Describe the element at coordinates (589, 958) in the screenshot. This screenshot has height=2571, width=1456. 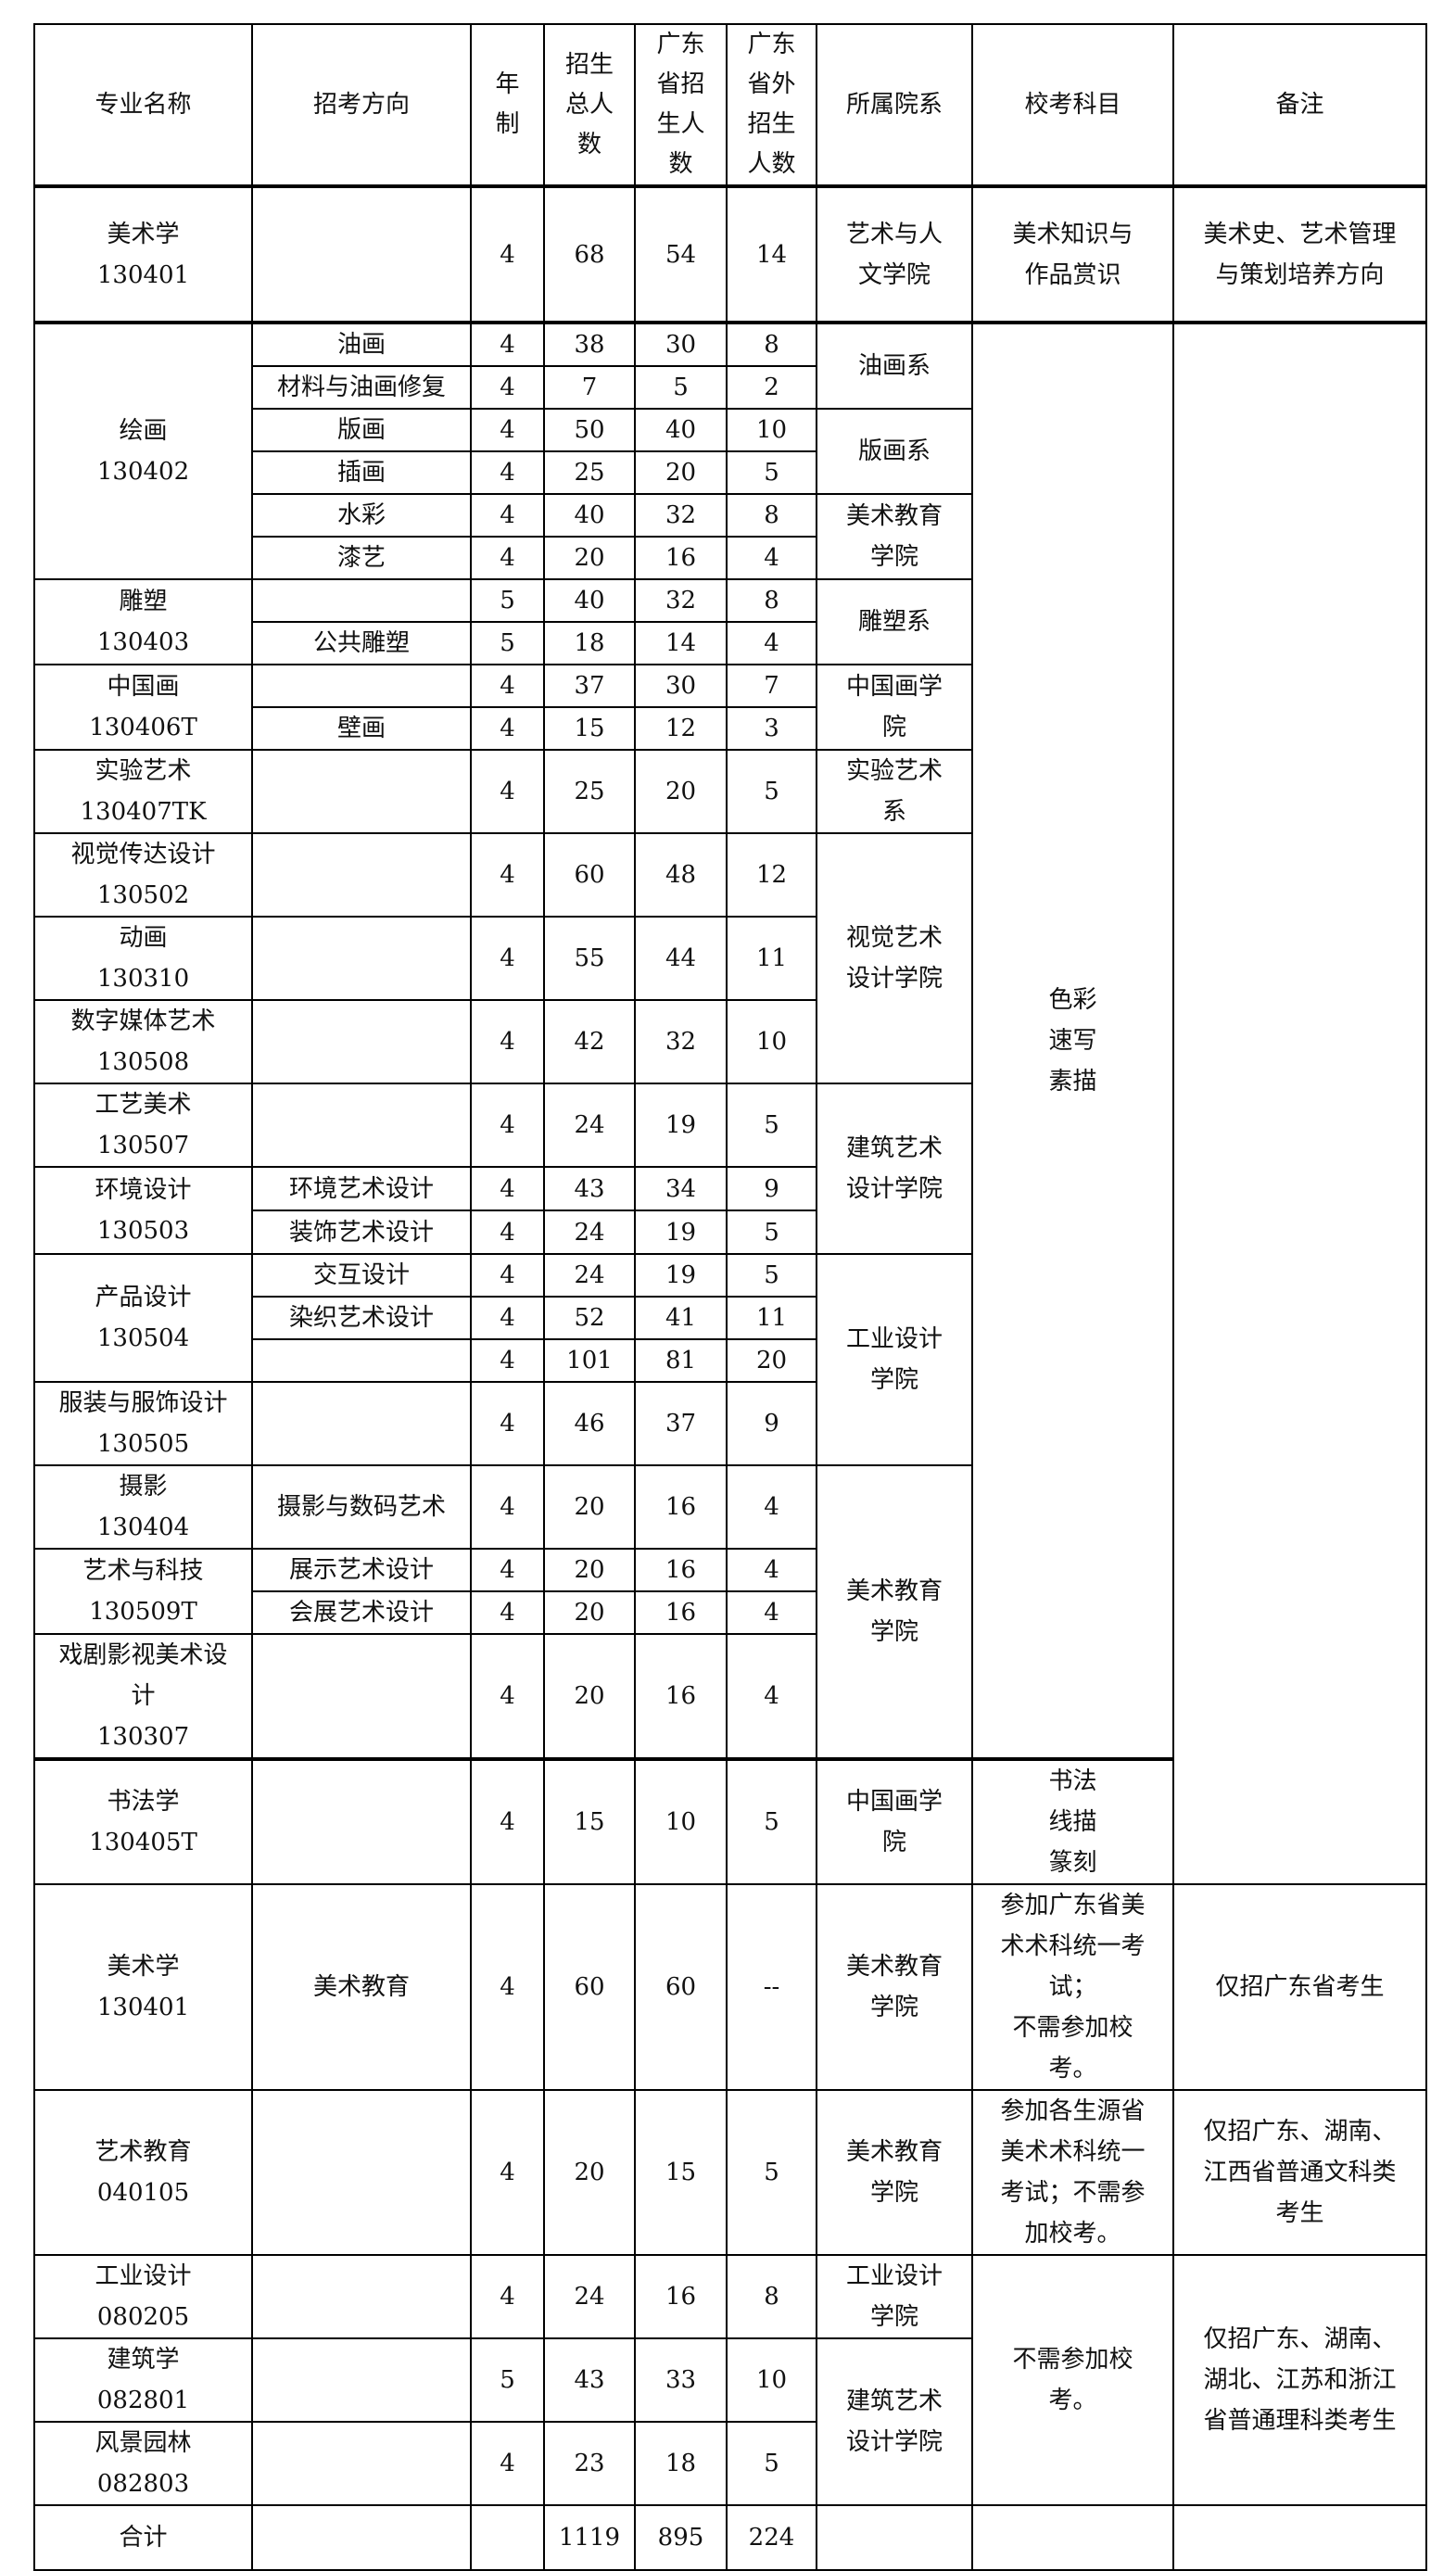
I see `total-cell: 55` at that location.